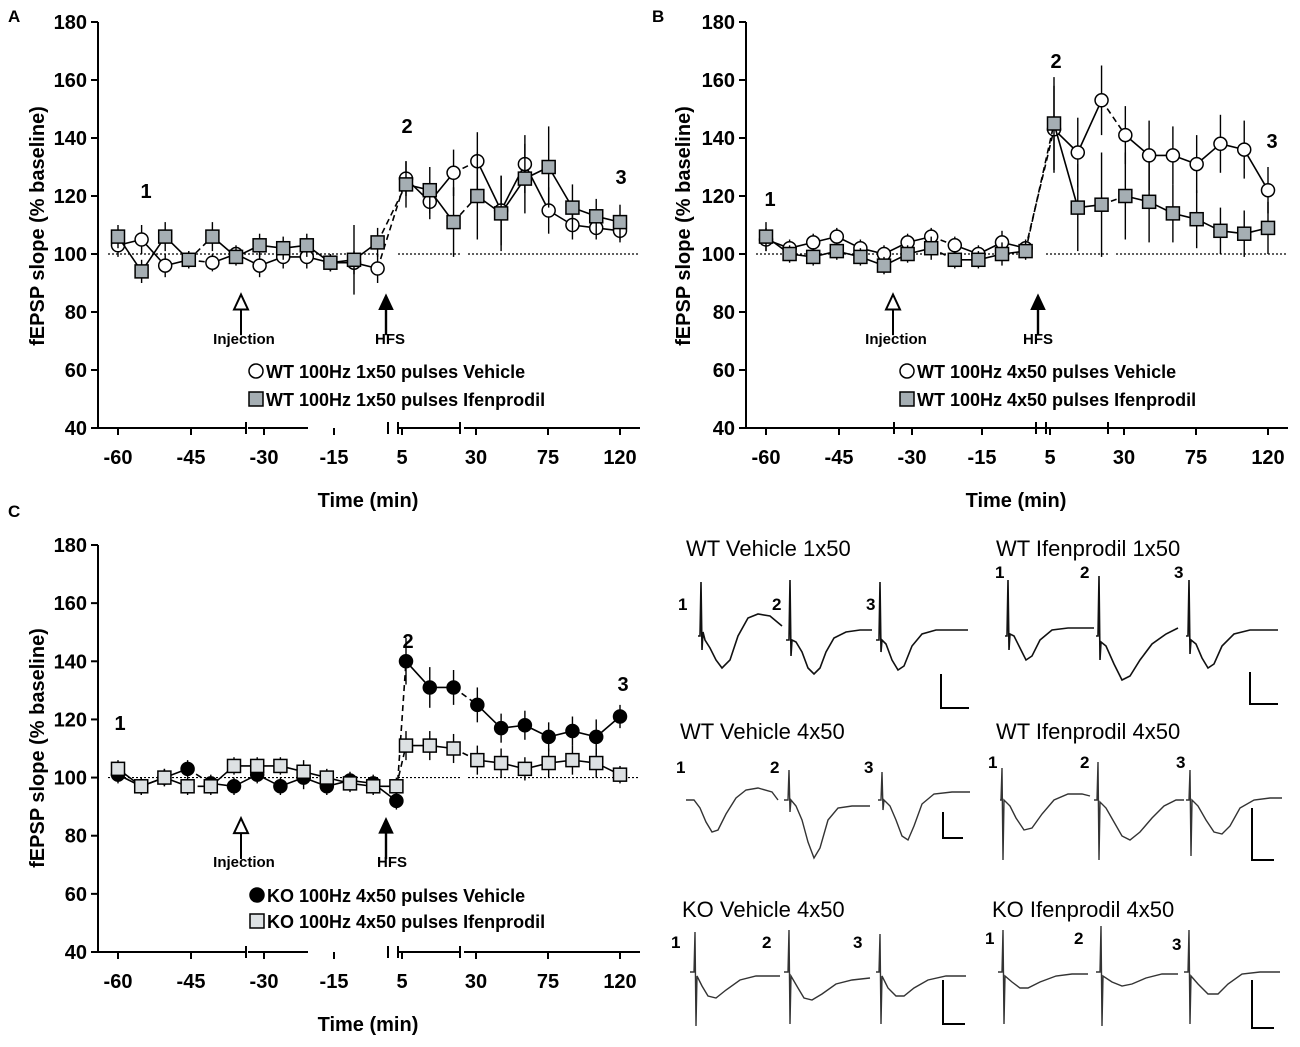  I want to click on trace-panel-wt-ifenprodil-1x50: WT Ifenprodil 1x50 1 2 3, so click(1136, 620).